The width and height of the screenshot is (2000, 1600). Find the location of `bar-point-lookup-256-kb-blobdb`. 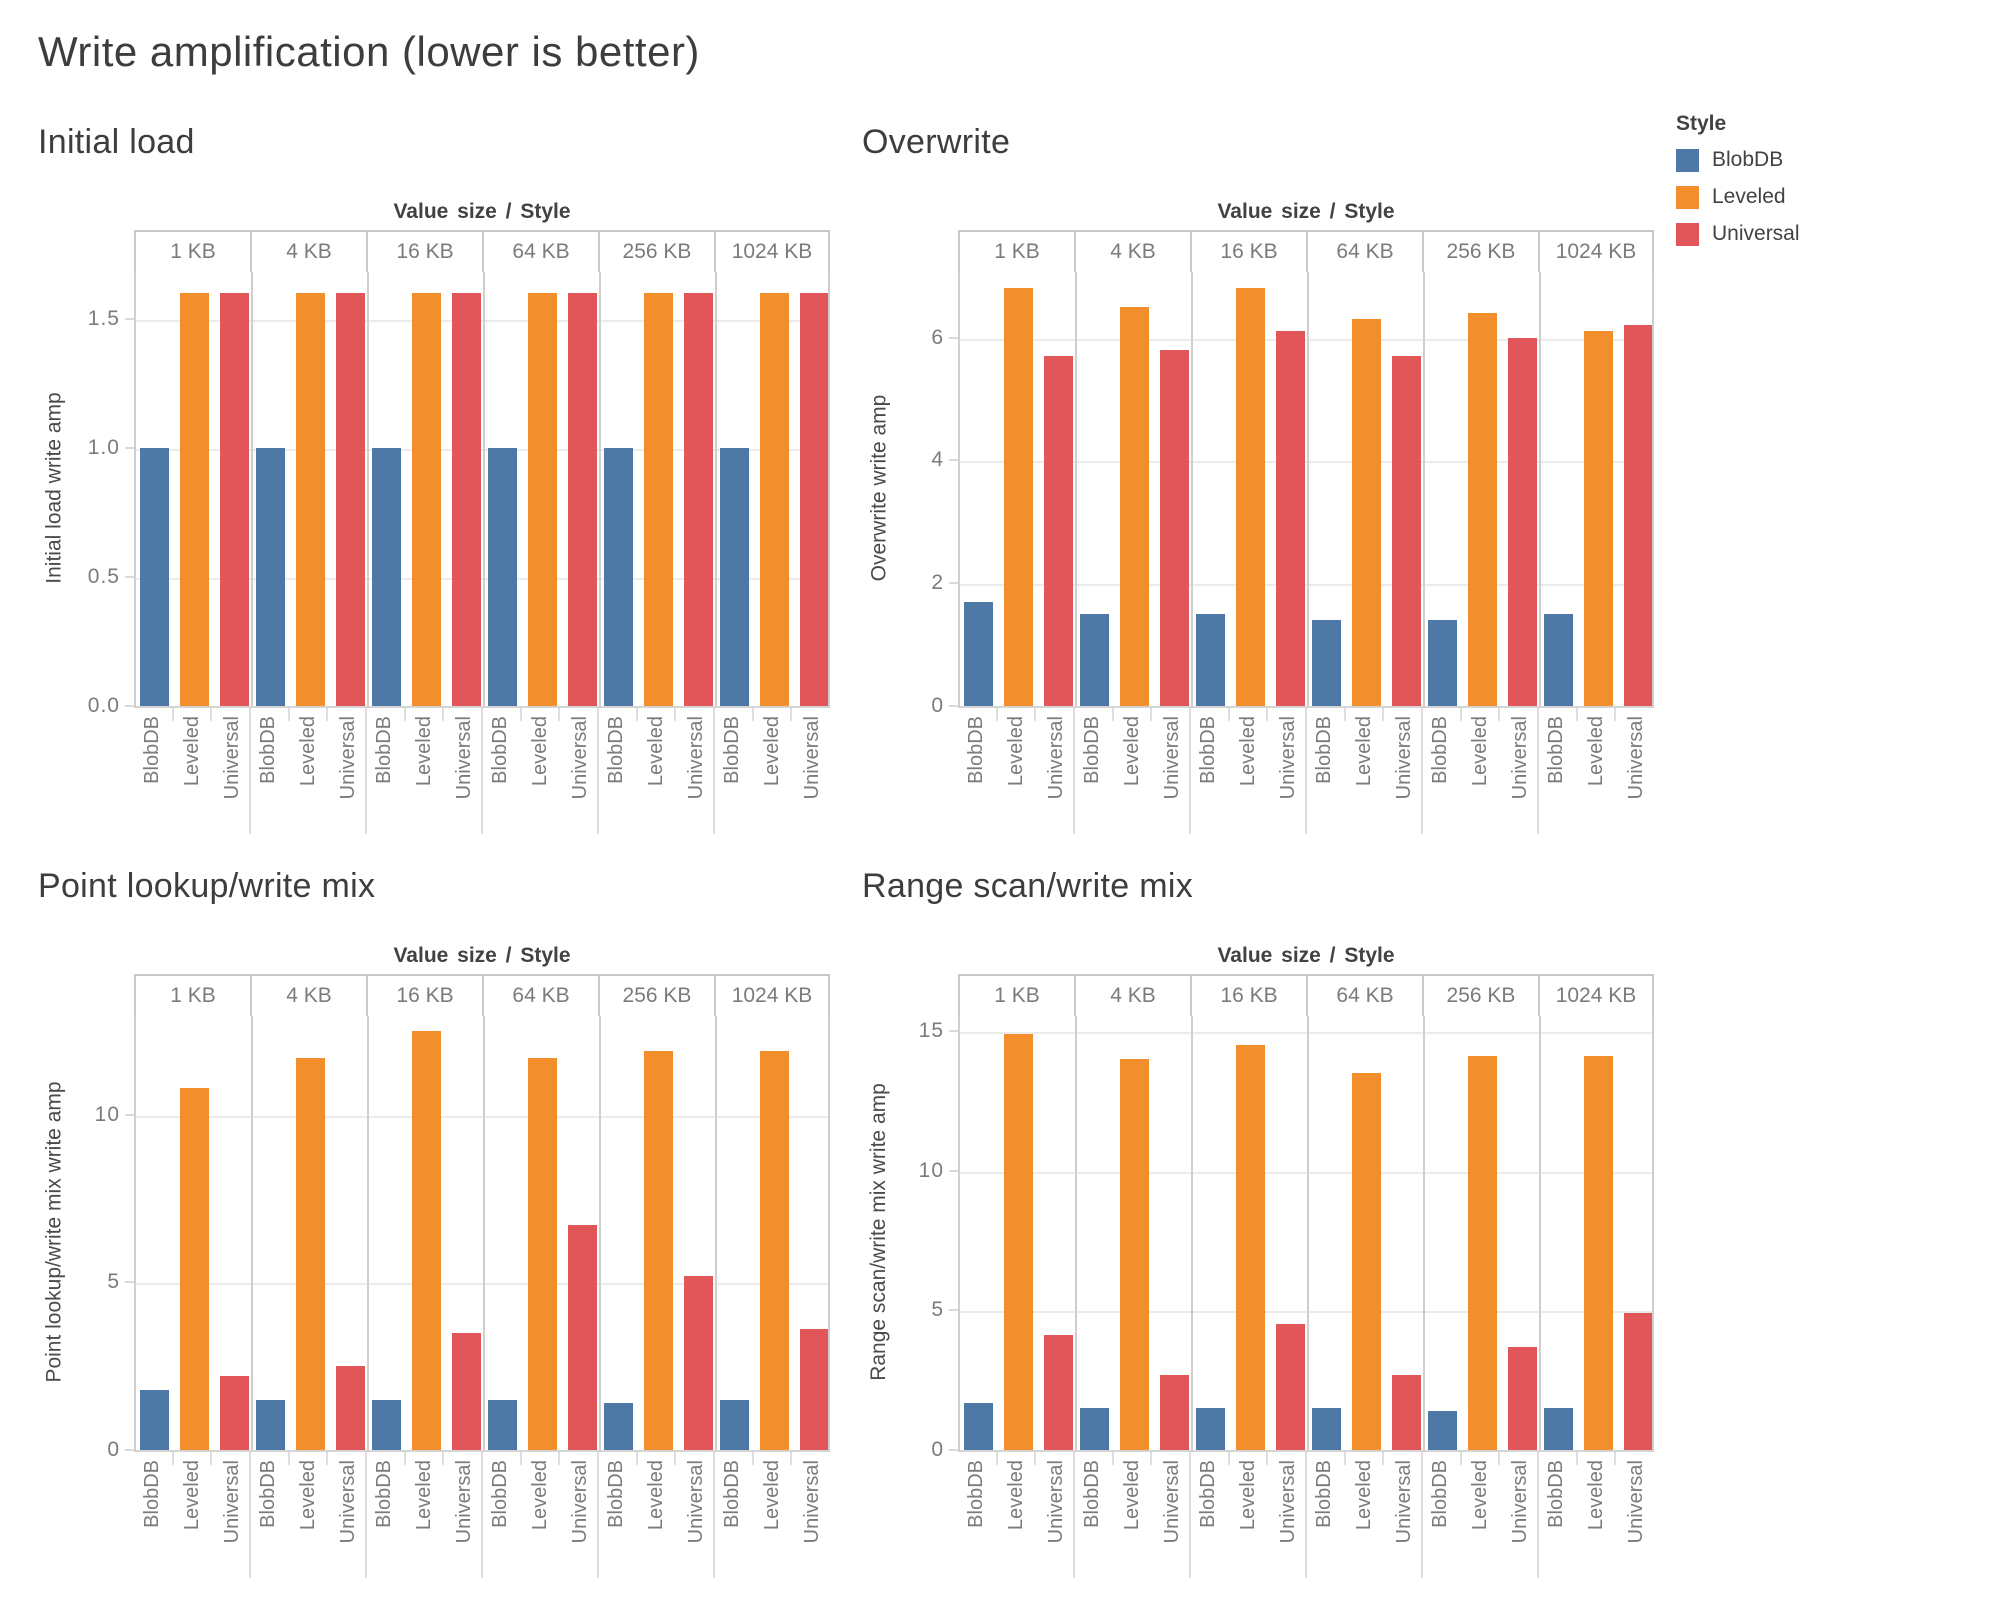

bar-point-lookup-256-kb-blobdb is located at coordinates (618, 1426).